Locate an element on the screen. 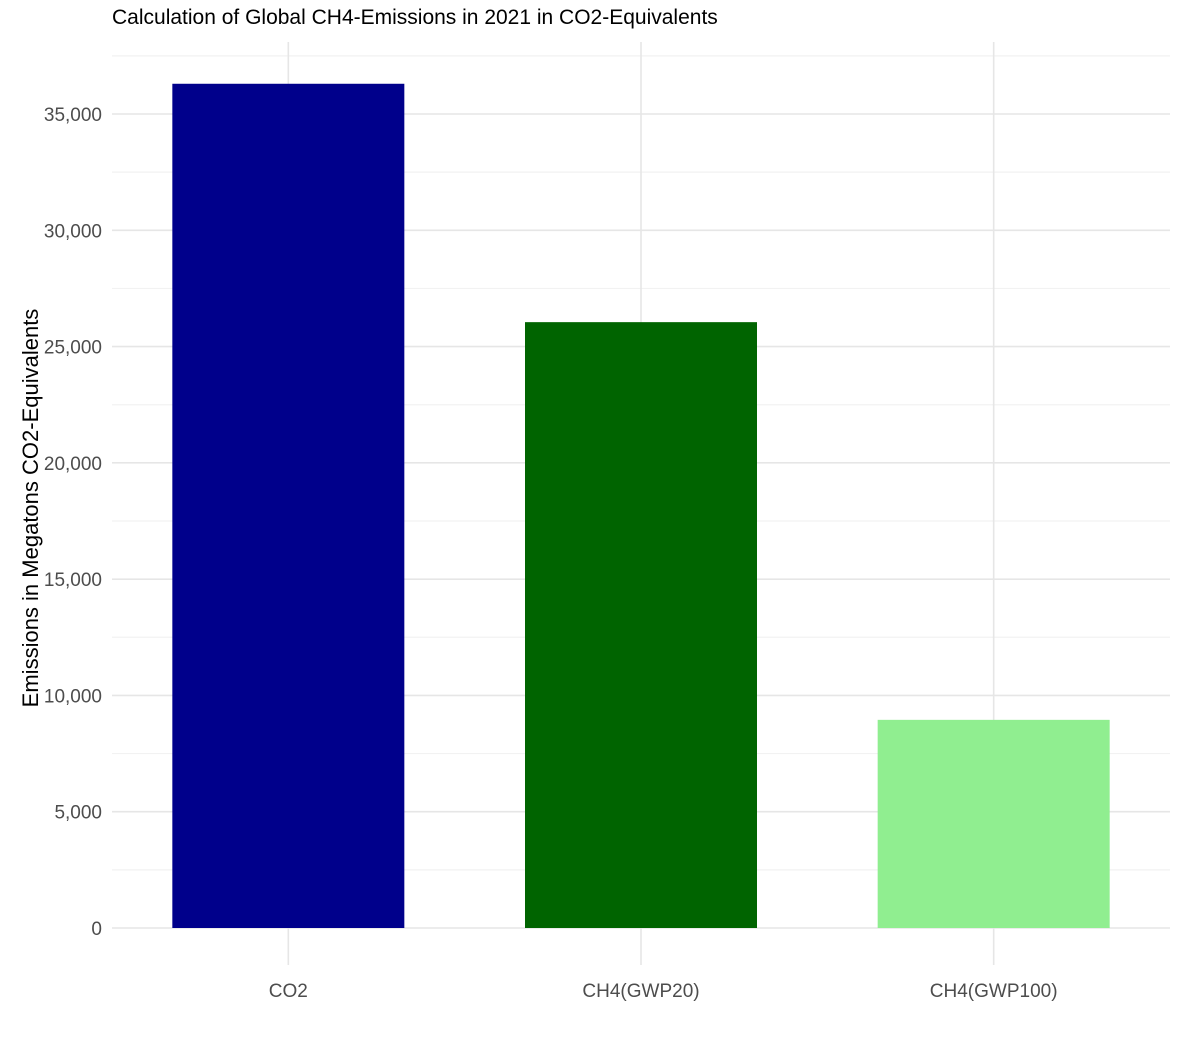 The width and height of the screenshot is (1180, 1038). bar-ch4-gwp100 is located at coordinates (993, 823).